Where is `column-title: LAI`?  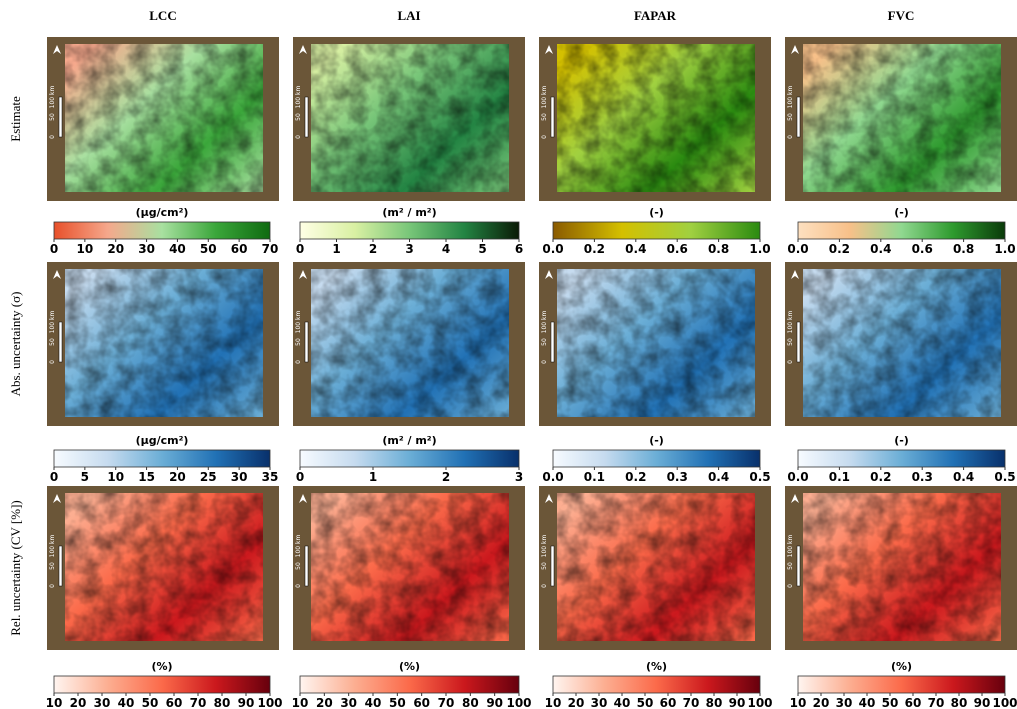 column-title: LAI is located at coordinates (408, 15).